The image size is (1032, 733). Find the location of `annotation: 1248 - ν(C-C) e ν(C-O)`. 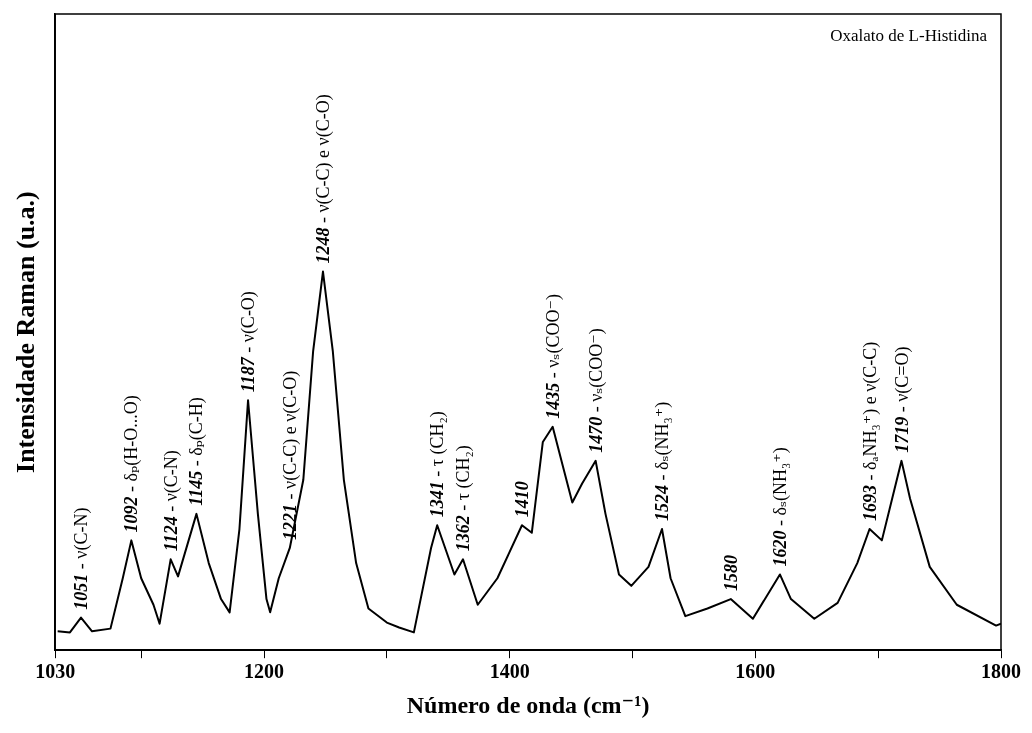

annotation: 1248 - ν(C-C) e ν(C-O) is located at coordinates (323, 179).